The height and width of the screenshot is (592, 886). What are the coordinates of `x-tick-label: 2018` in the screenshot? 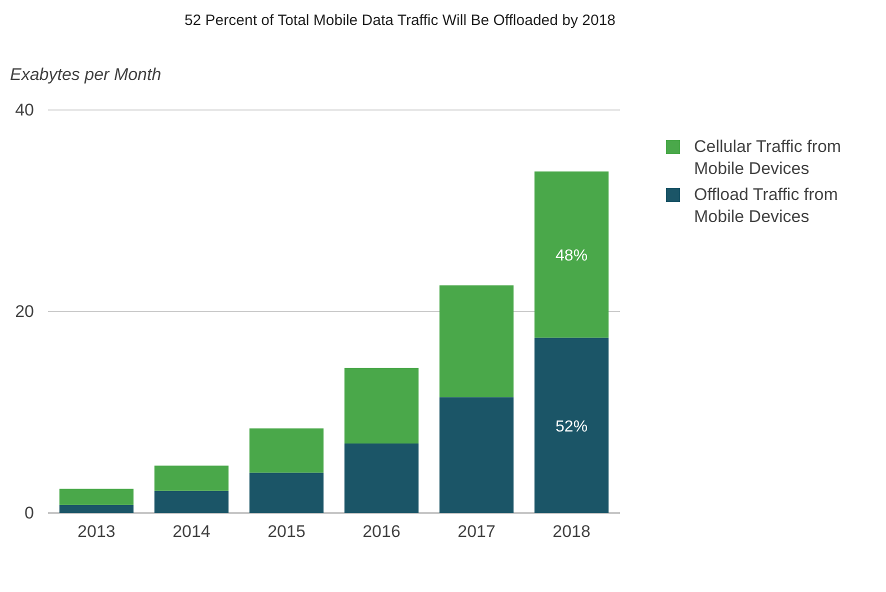 It's located at (571, 532).